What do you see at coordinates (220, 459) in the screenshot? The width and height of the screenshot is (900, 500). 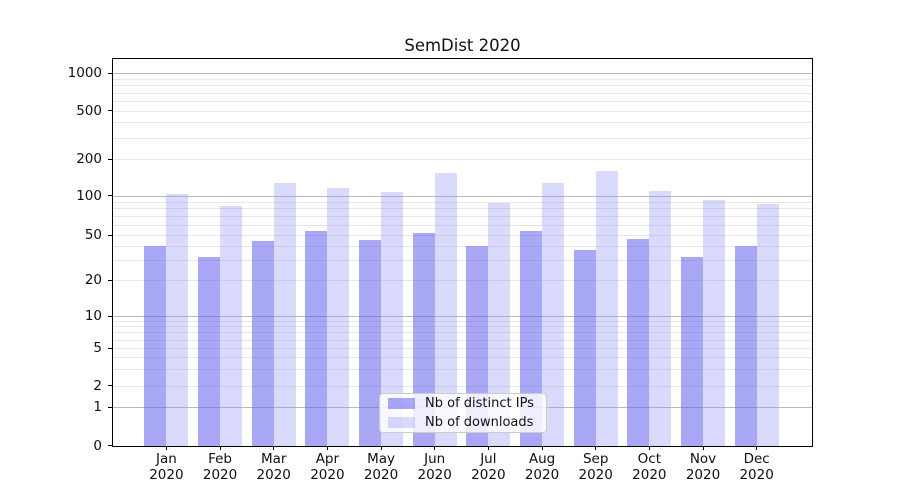 I see `x-tick-month: Feb` at bounding box center [220, 459].